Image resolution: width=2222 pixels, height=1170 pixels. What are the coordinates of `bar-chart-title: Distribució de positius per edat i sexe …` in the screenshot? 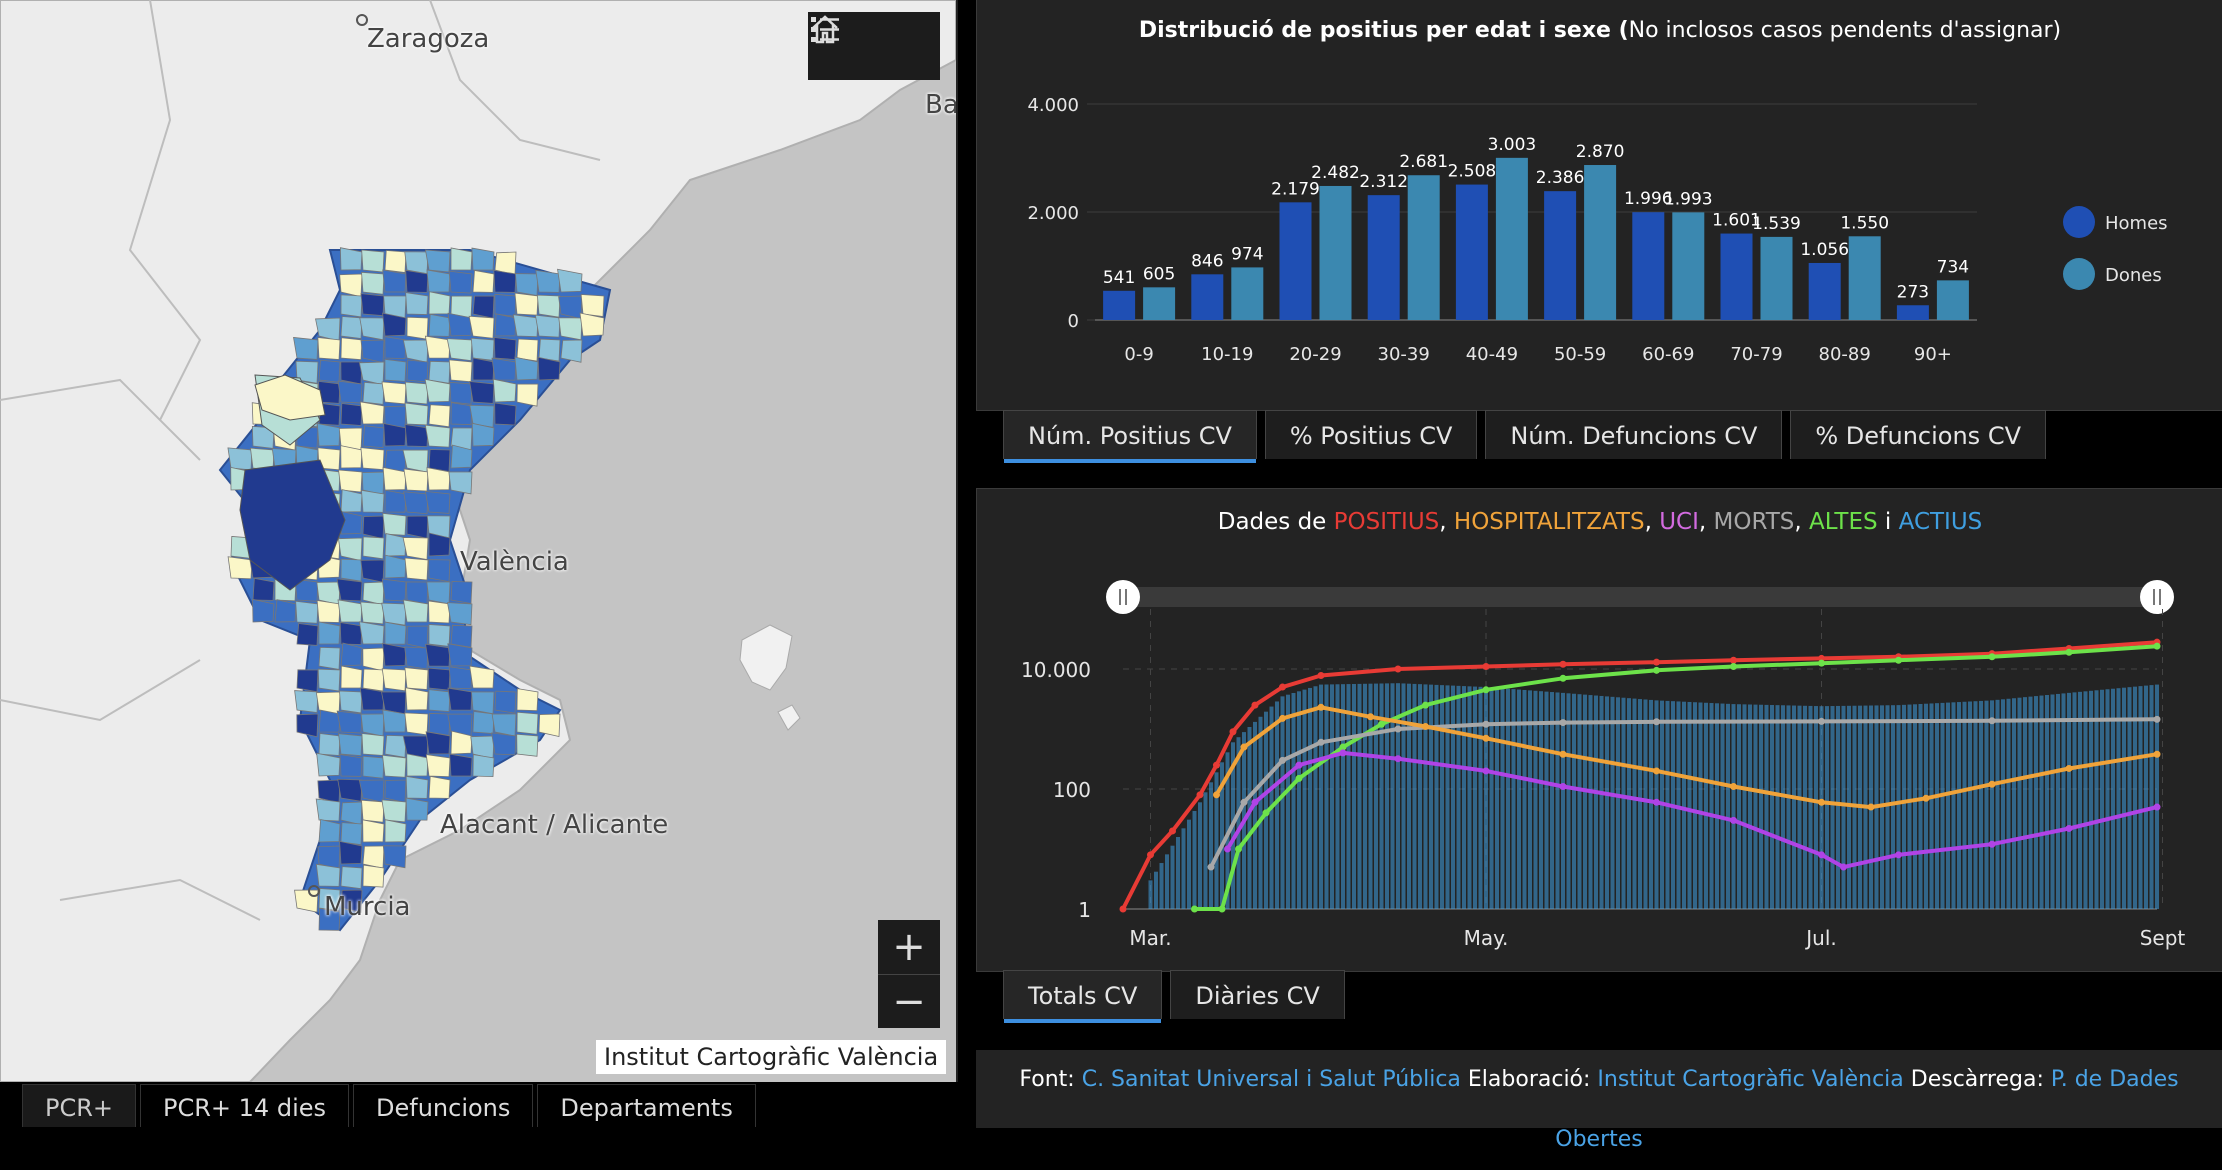 It's located at (1599, 30).